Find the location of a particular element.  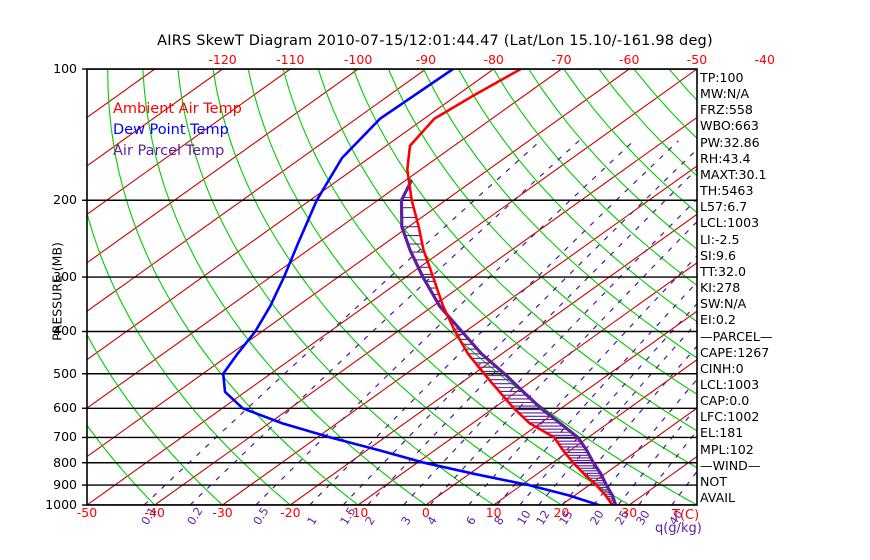

pressure-tick-200: 200 is located at coordinates (65, 200).